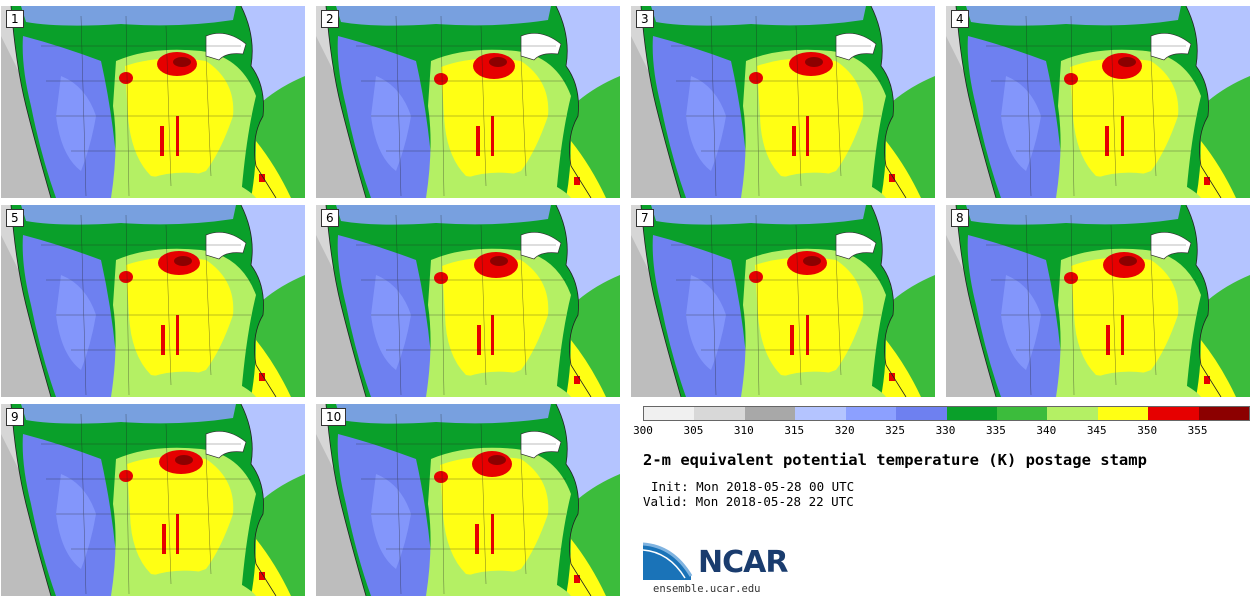 The image size is (1260, 597). Describe the element at coordinates (1147, 430) in the screenshot. I see `colorbar-tick: 350` at that location.